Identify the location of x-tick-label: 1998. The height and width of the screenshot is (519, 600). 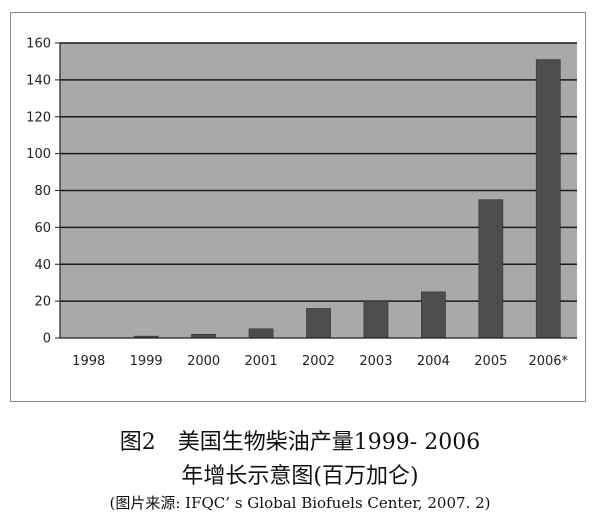
(88, 361).